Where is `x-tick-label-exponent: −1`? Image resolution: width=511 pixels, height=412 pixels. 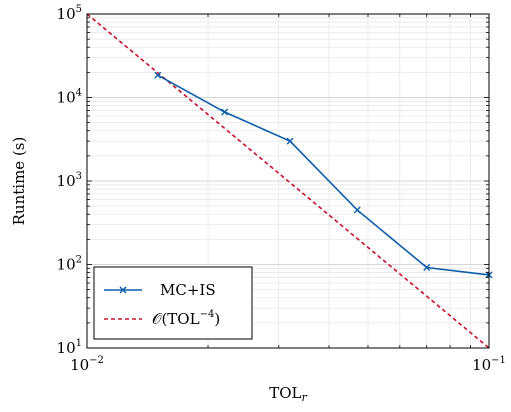
x-tick-label-exponent: −1 is located at coordinates (498, 360).